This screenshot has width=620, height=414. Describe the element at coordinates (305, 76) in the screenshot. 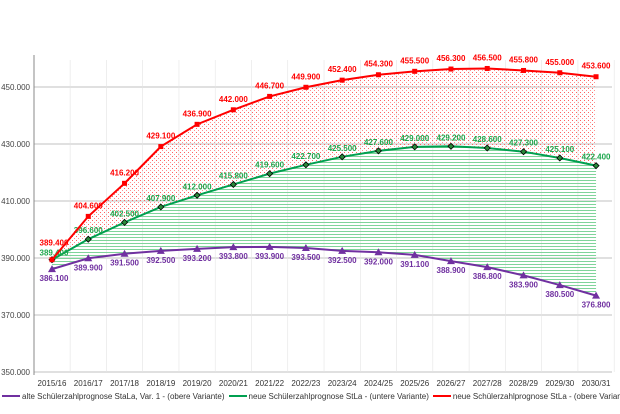

I see `data-label: 449.900` at that location.